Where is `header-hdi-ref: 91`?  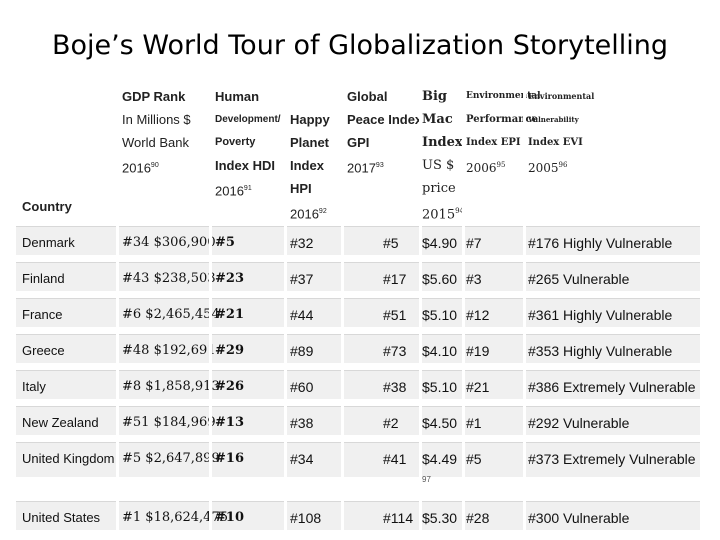 header-hdi-ref: 91 is located at coordinates (247, 188).